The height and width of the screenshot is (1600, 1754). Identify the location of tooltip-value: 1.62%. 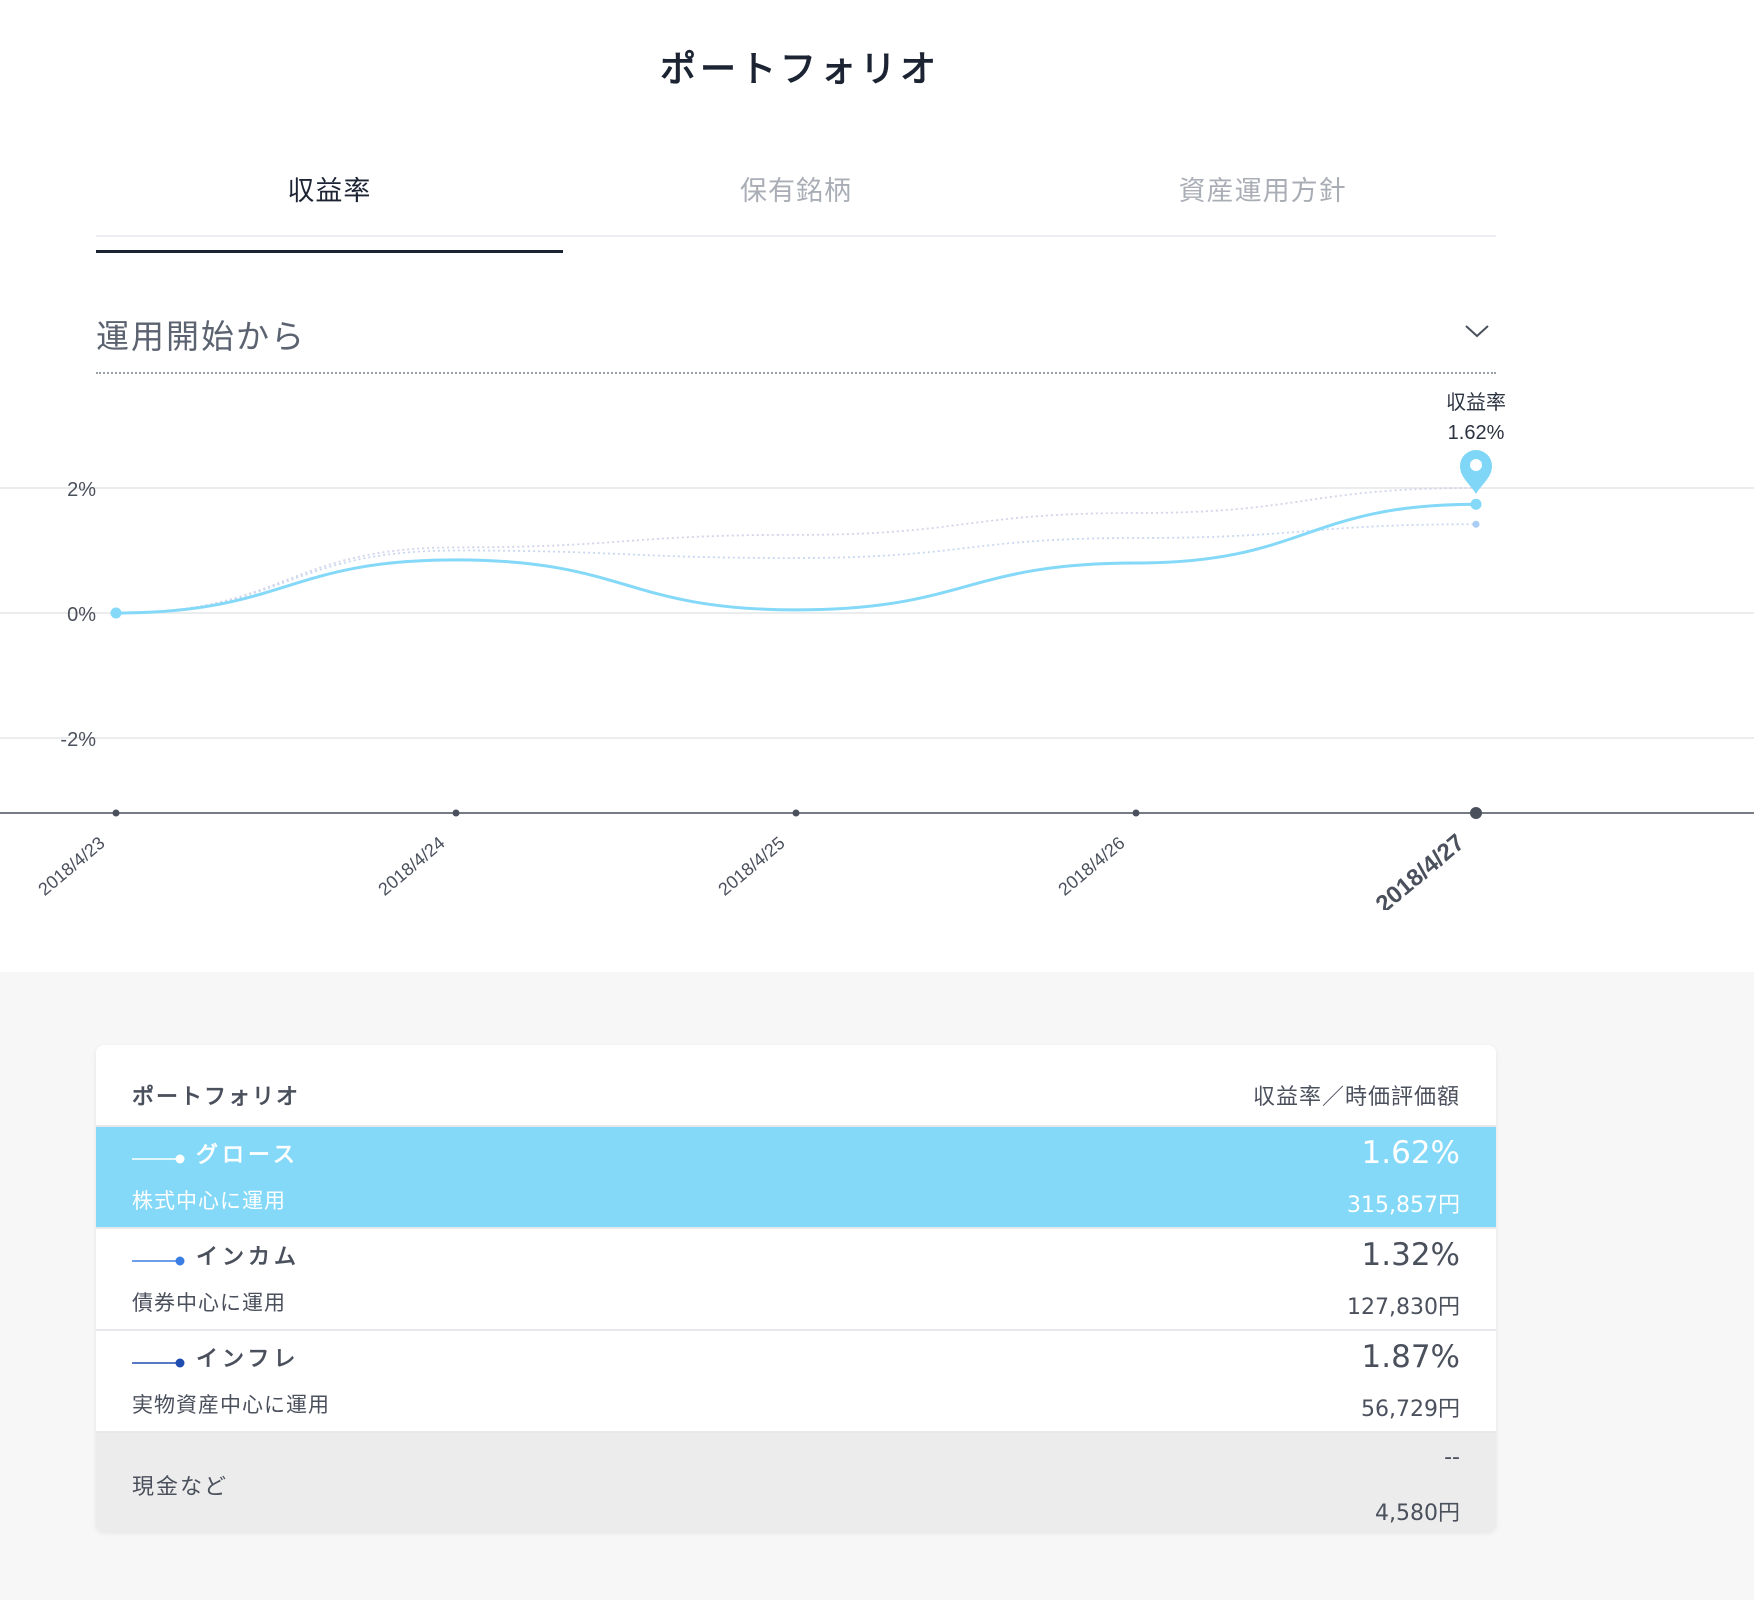
(1476, 433).